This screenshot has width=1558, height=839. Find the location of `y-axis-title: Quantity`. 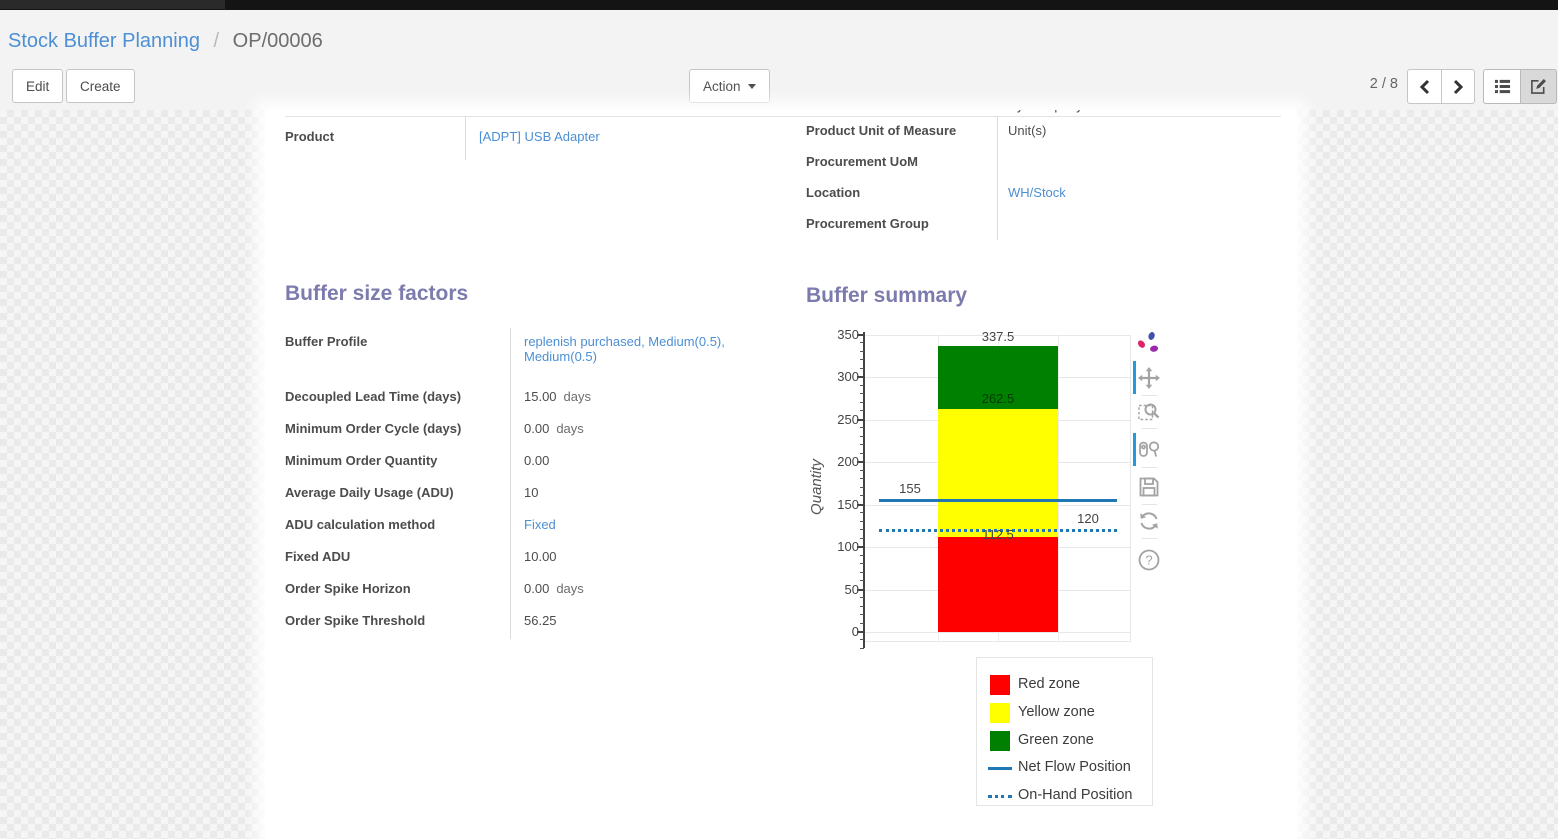

y-axis-title: Quantity is located at coordinates (816, 487).